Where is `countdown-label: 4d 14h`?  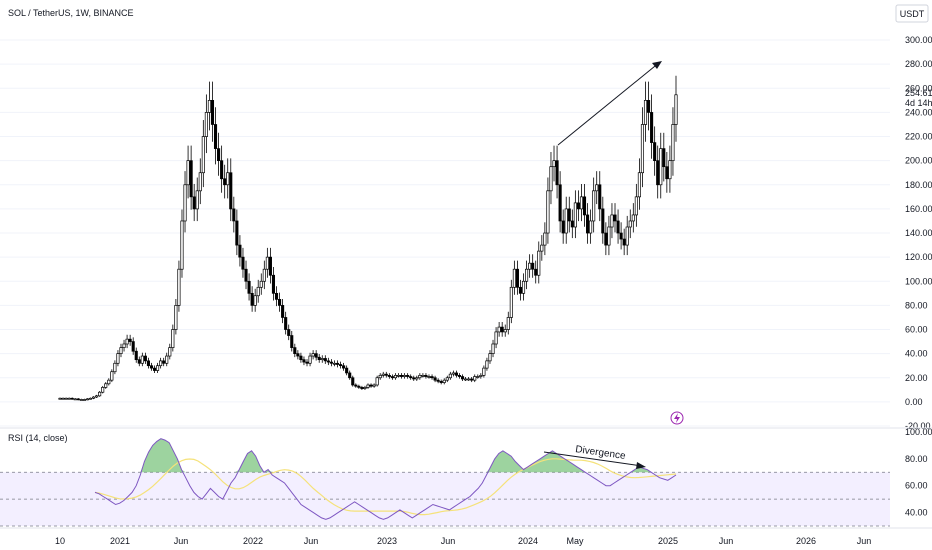
countdown-label: 4d 14h is located at coordinates (918, 103).